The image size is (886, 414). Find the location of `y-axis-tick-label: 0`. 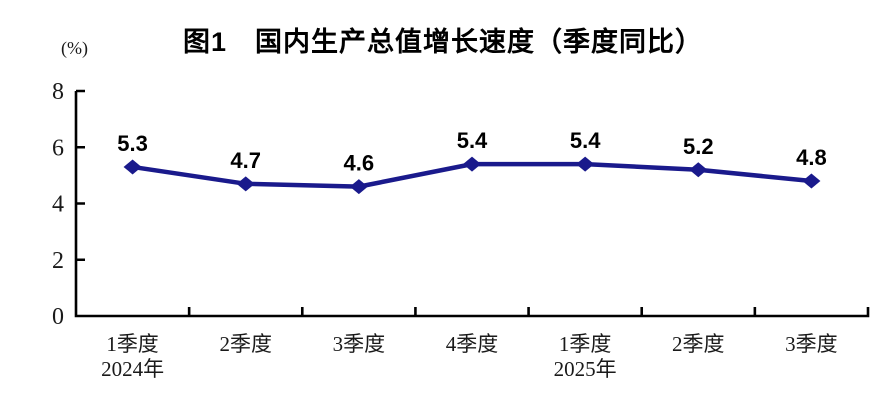

y-axis-tick-label: 0 is located at coordinates (58, 317).